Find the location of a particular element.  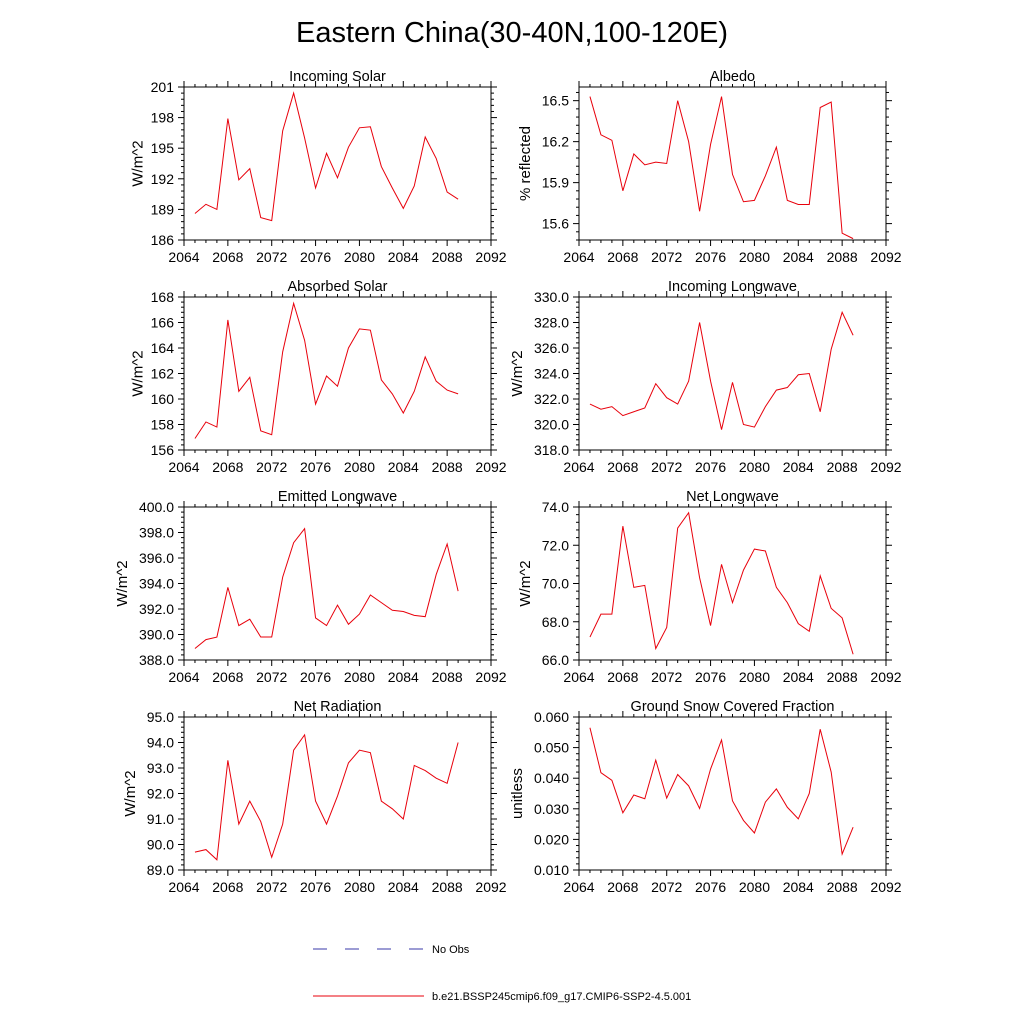

y-tick-label: 162 is located at coordinates (163, 374).